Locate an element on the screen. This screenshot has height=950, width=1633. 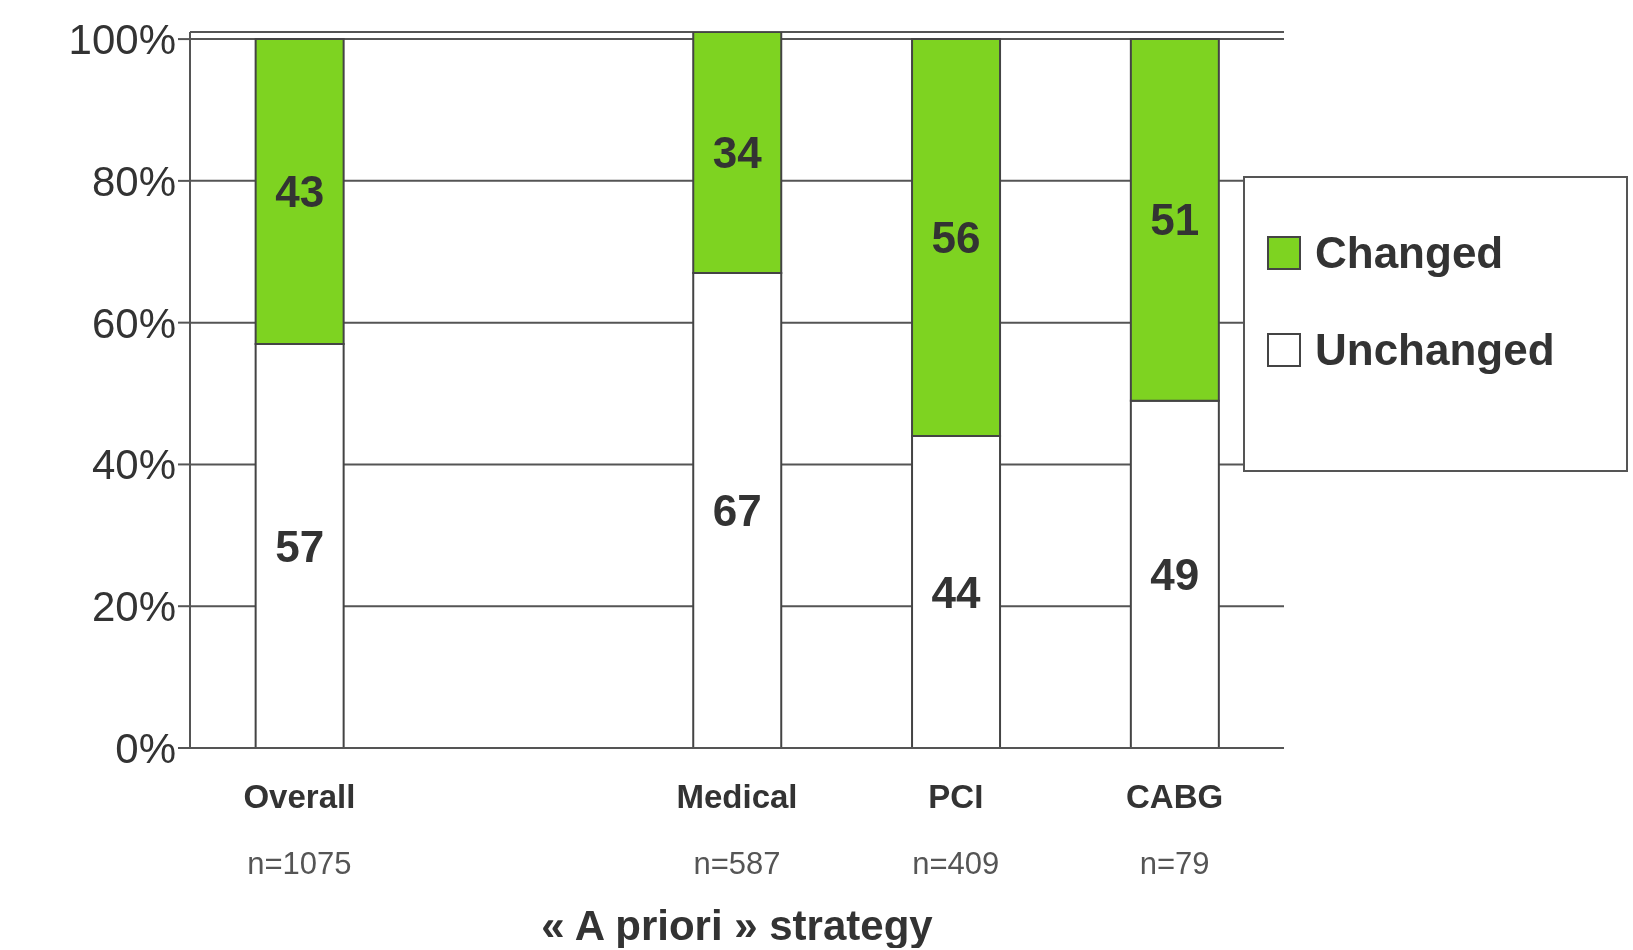
legend-label: Unchanged is located at coordinates (1435, 350).